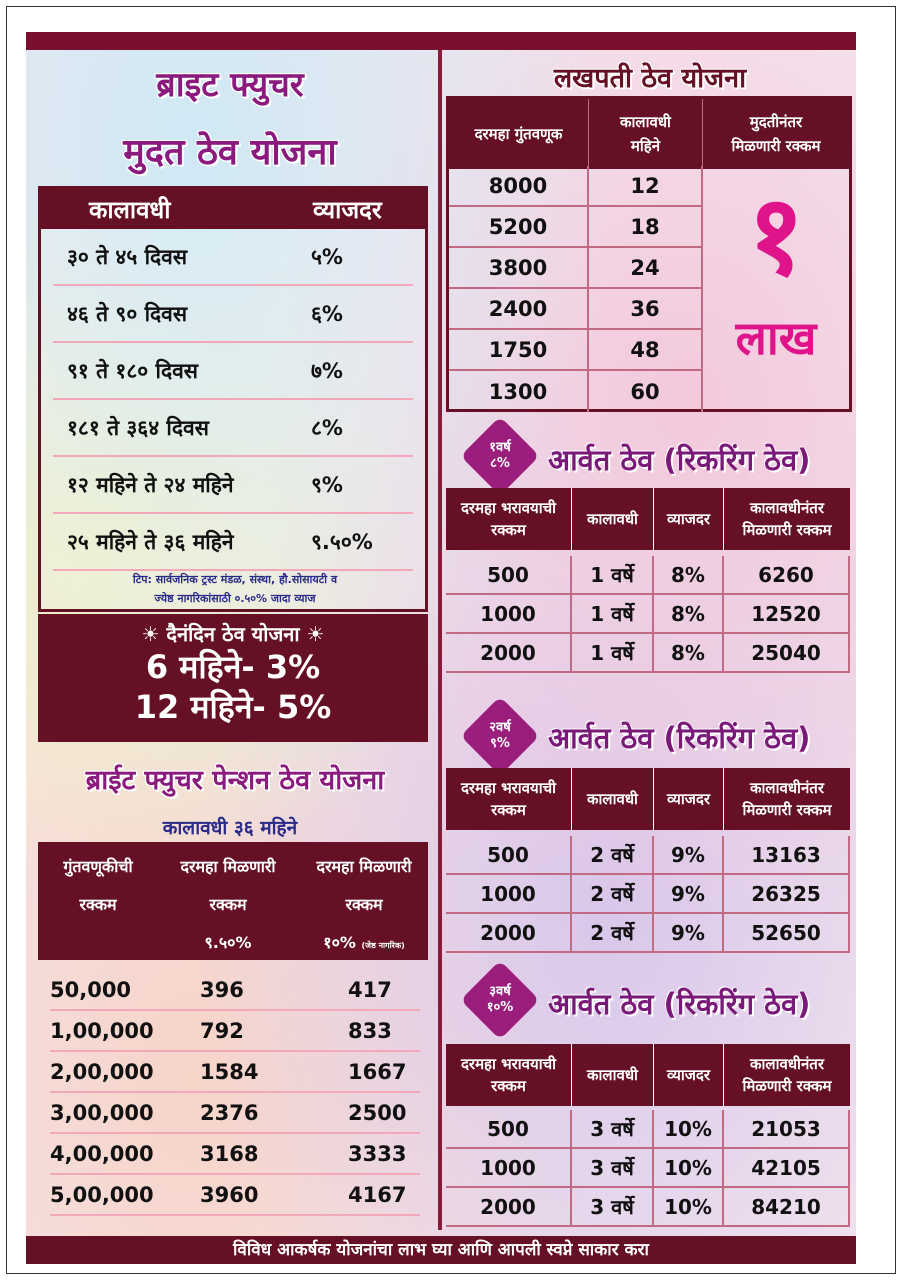 This screenshot has height=1280, width=902. What do you see at coordinates (776, 338) in the screenshot?
I see `lakhpati-big-unit: लाख` at bounding box center [776, 338].